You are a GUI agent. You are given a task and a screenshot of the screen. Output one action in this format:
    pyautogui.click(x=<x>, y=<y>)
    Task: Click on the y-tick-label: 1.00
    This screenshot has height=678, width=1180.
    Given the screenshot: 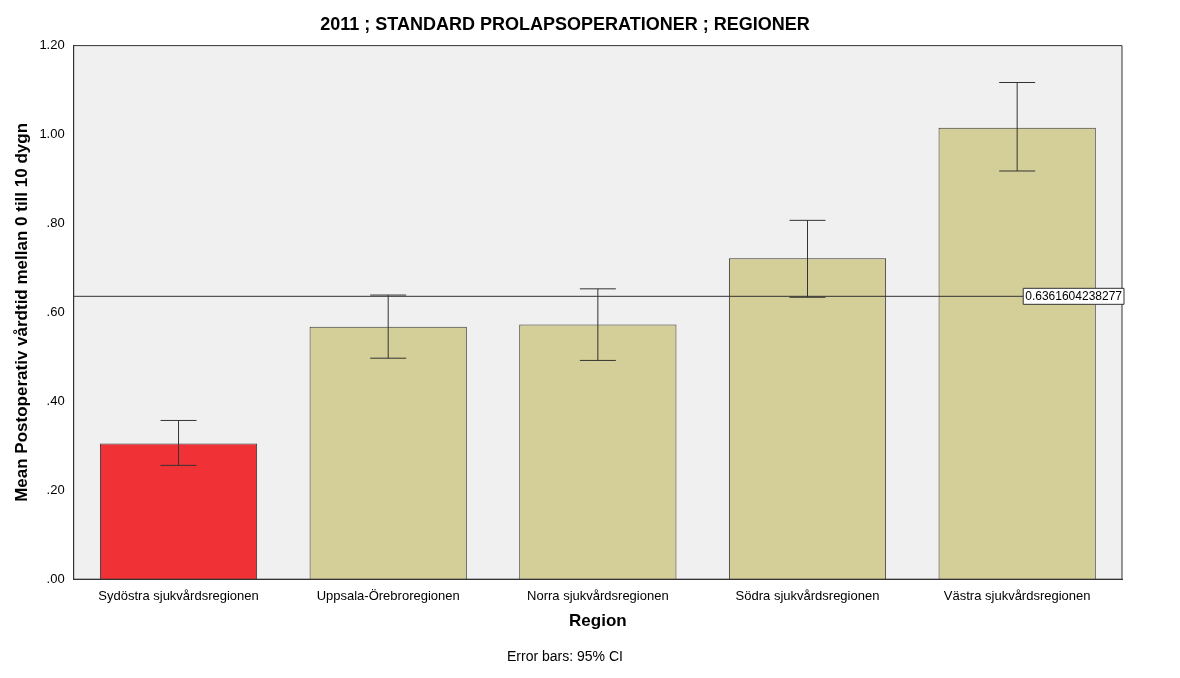 What is the action you would take?
    pyautogui.click(x=52, y=134)
    